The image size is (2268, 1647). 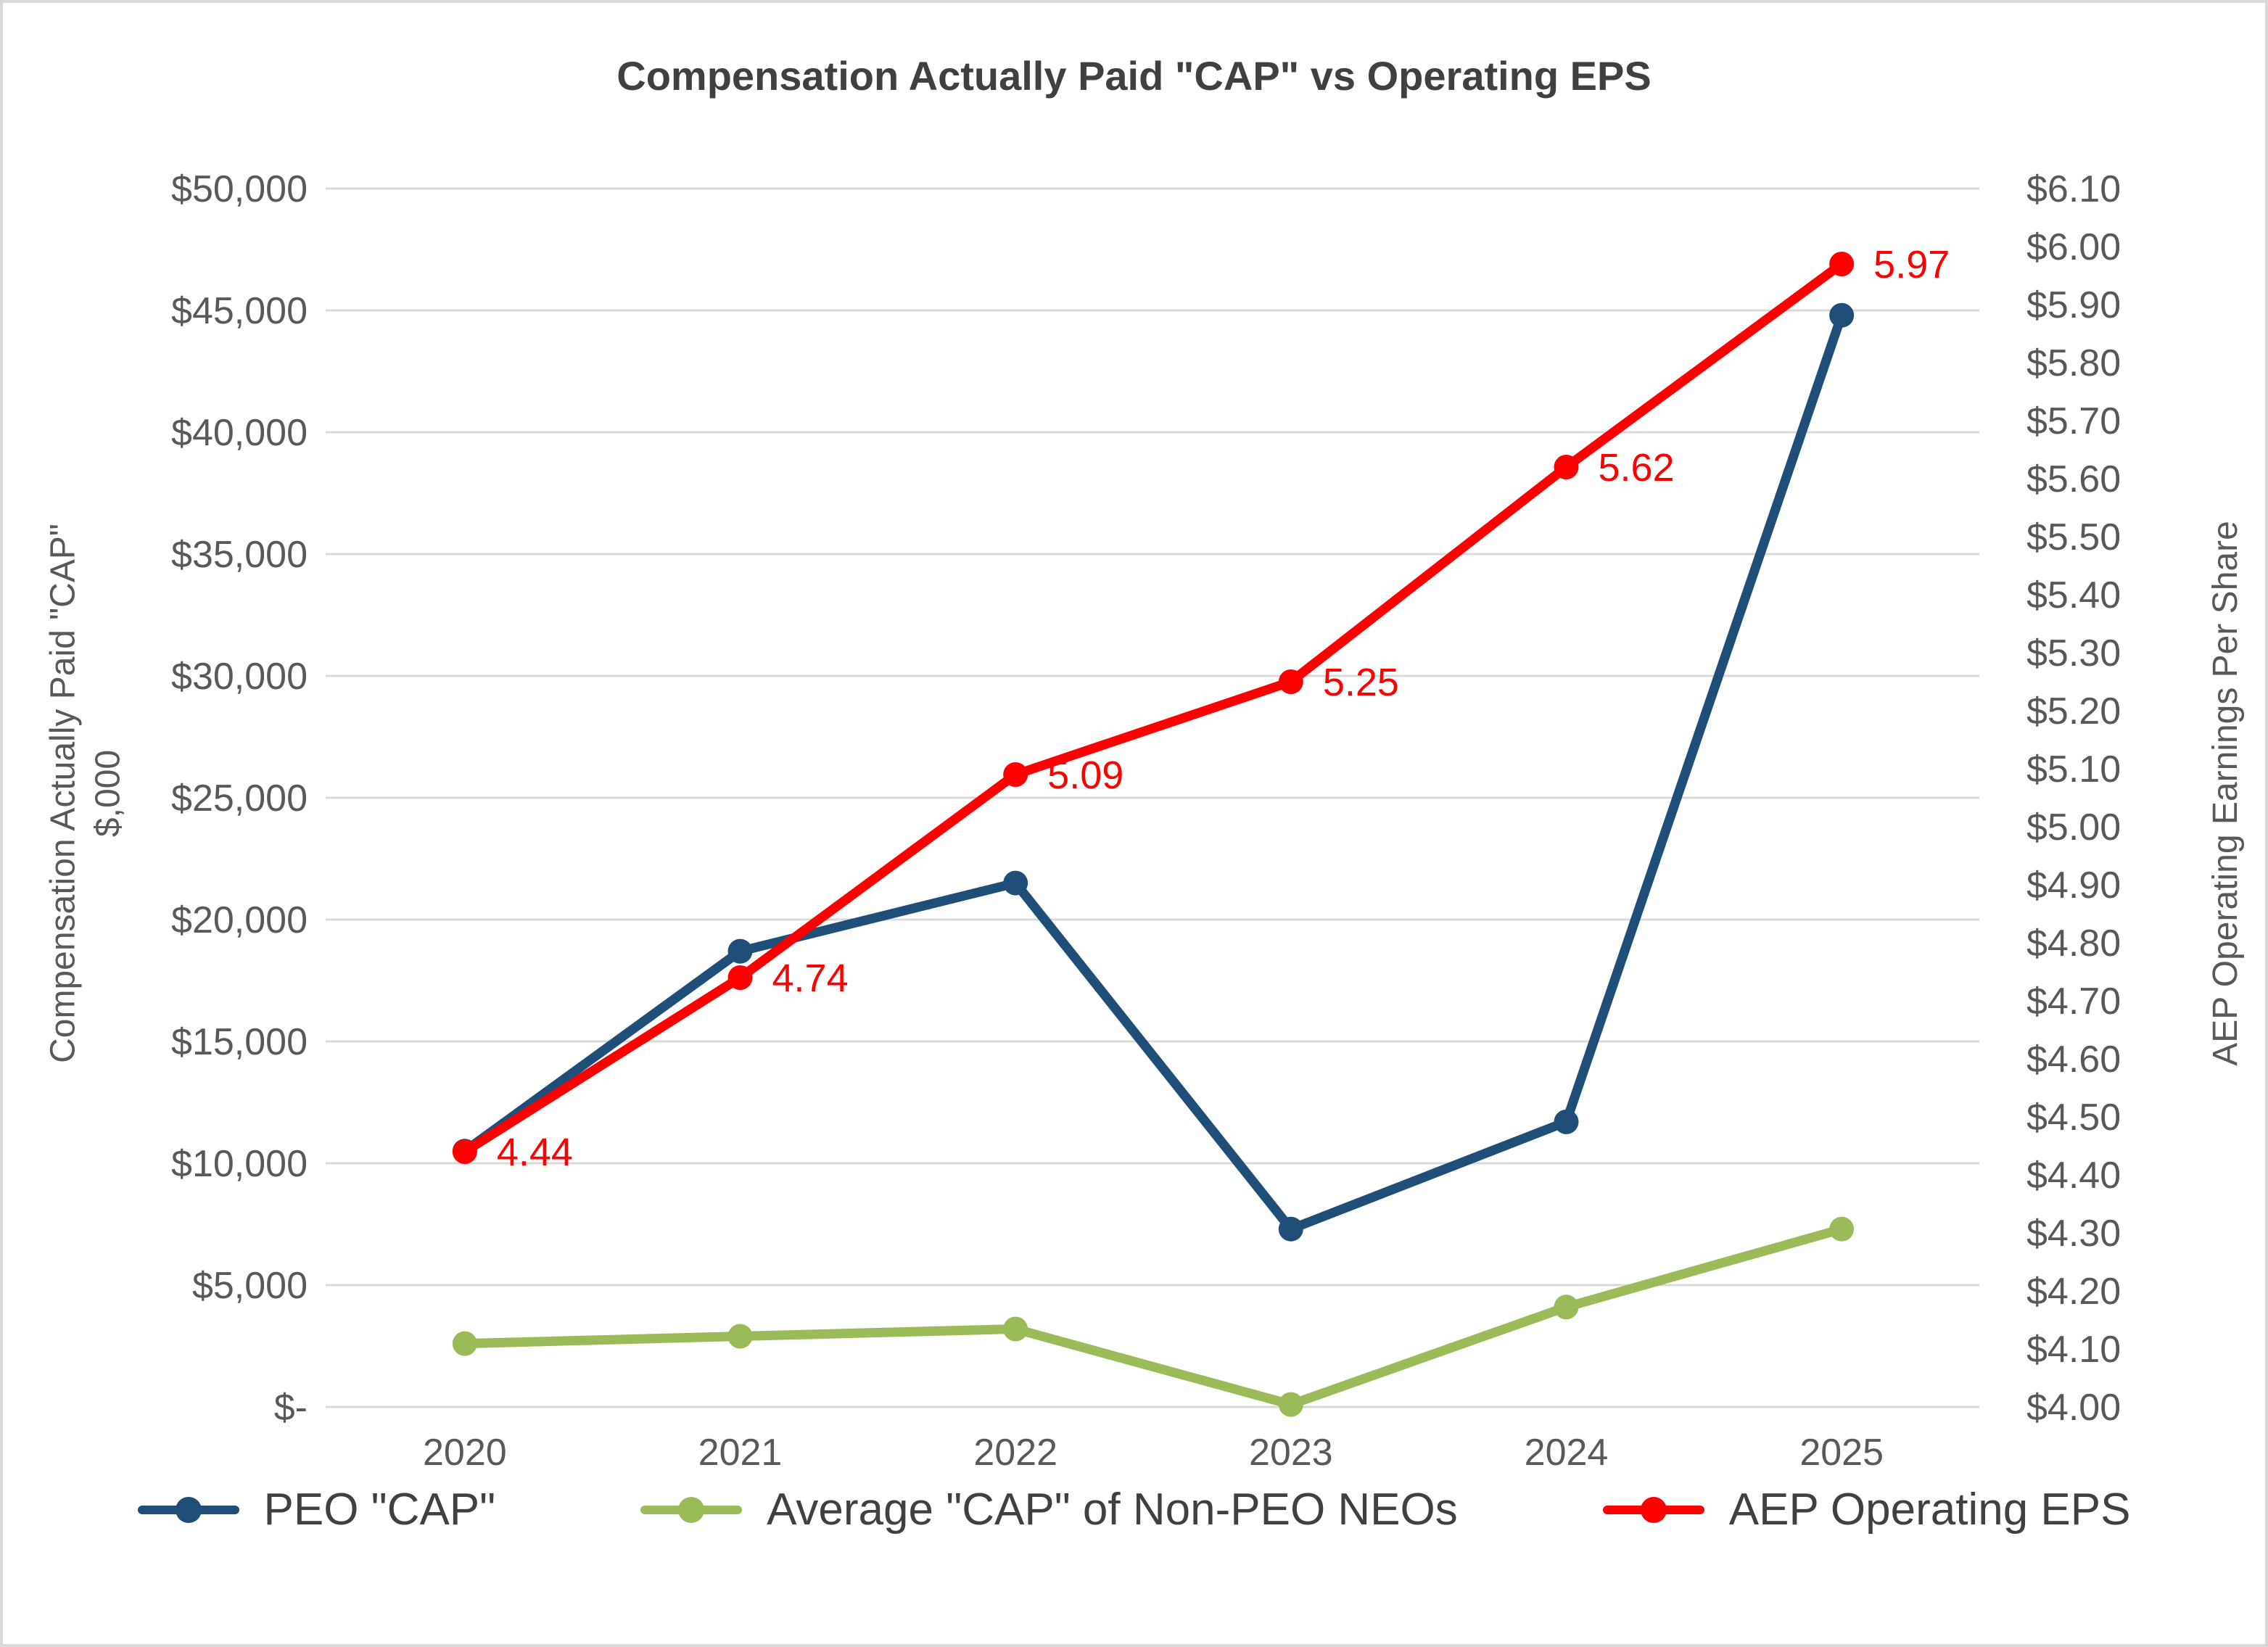 I want to click on series-data-label: 4.74, so click(x=811, y=978).